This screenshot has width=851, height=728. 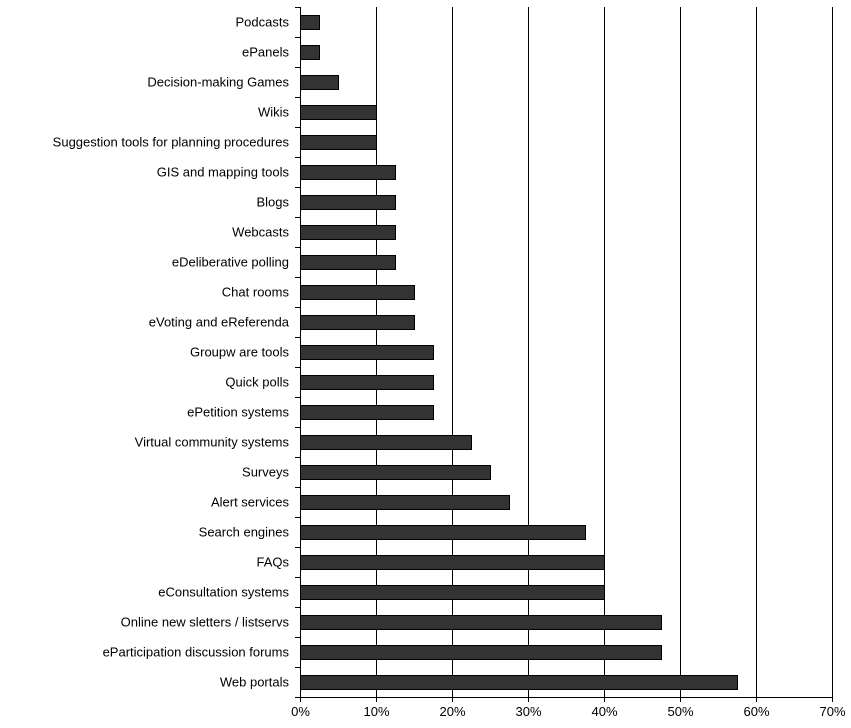 What do you see at coordinates (218, 82) in the screenshot?
I see `category-label: Decision-making Games` at bounding box center [218, 82].